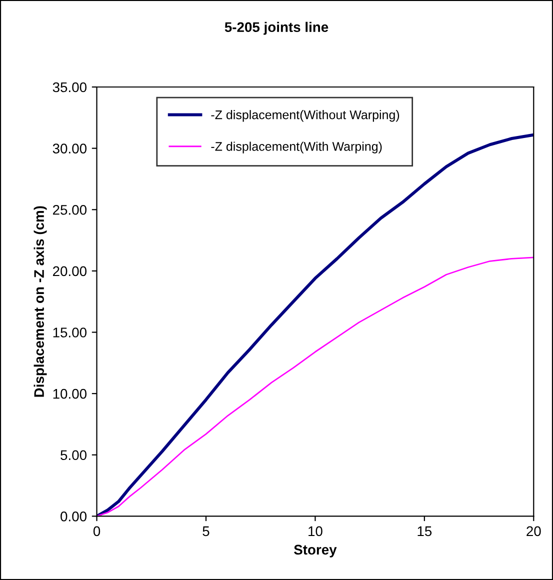  Describe the element at coordinates (73, 455) in the screenshot. I see `y-tick-label: 5.00` at that location.